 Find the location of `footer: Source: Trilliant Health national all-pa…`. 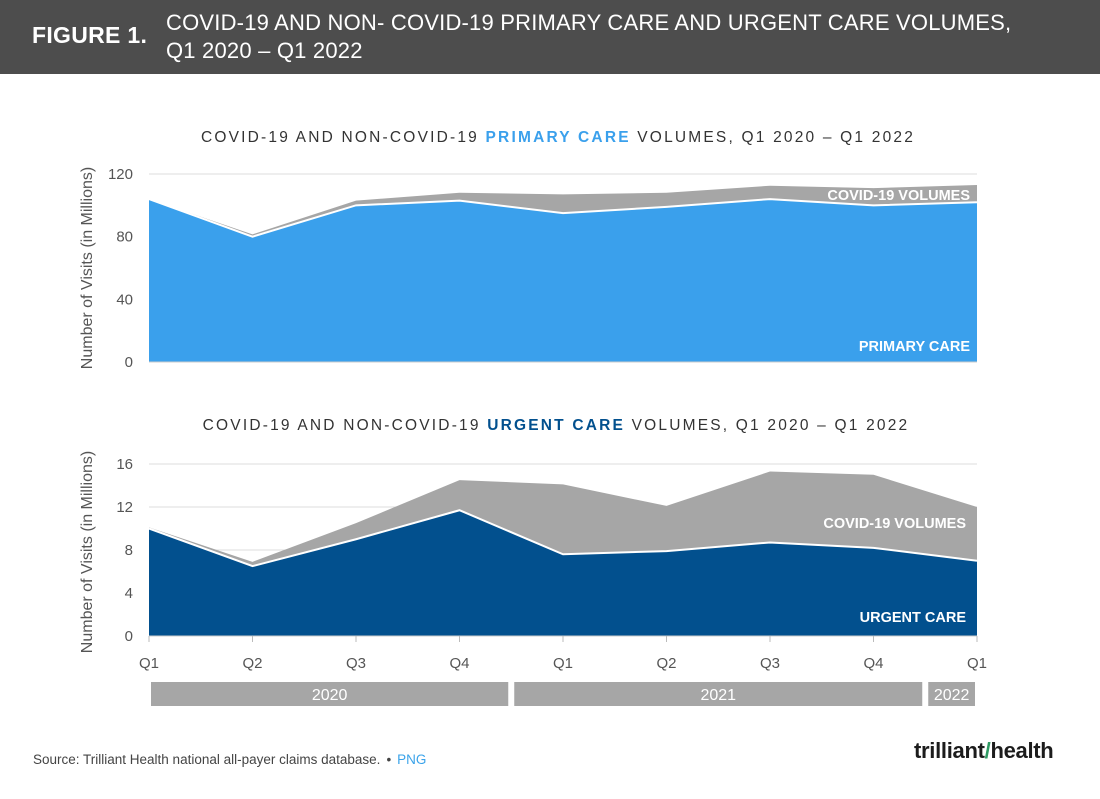

footer: Source: Trilliant Health national all-pa… is located at coordinates (229, 759).